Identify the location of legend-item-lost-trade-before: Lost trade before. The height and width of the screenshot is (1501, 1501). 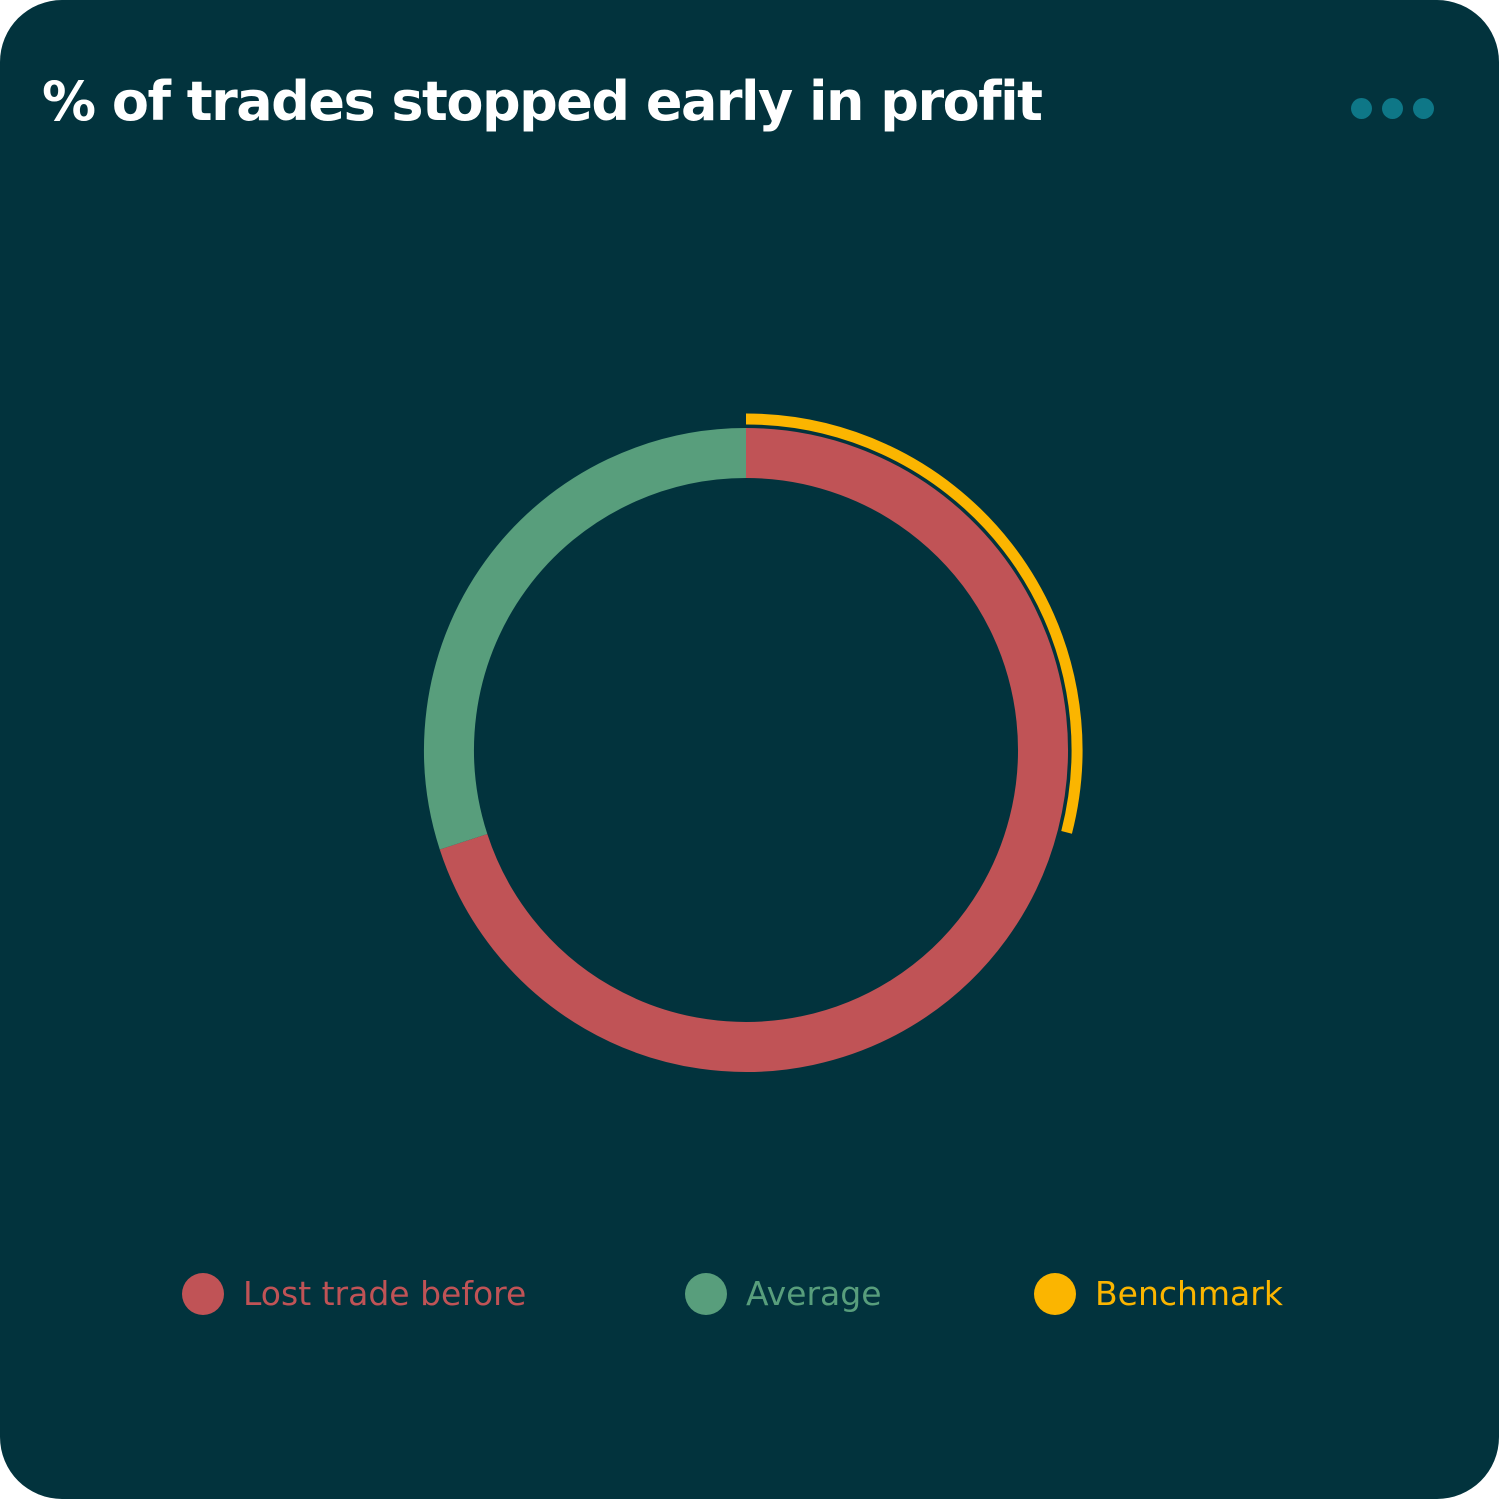
(354, 1294).